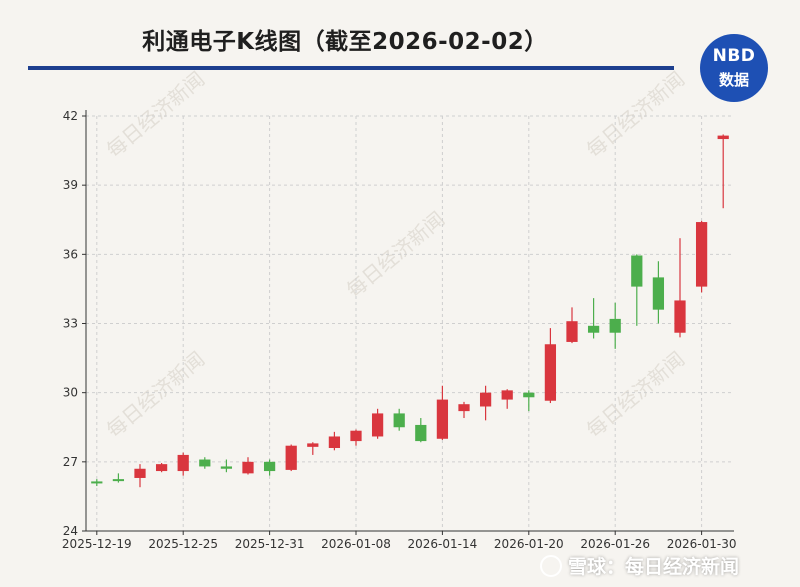 Image resolution: width=800 pixels, height=587 pixels. What do you see at coordinates (551, 565) in the screenshot?
I see `snowball-icon` at bounding box center [551, 565].